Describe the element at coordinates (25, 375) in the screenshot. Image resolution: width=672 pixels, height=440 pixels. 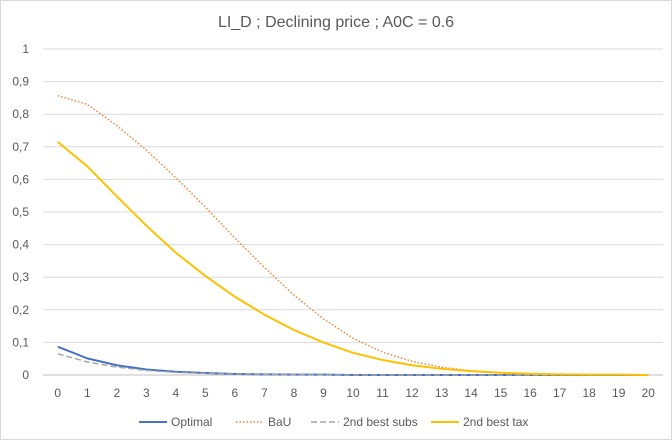
I see `y-tick-label: 0` at that location.